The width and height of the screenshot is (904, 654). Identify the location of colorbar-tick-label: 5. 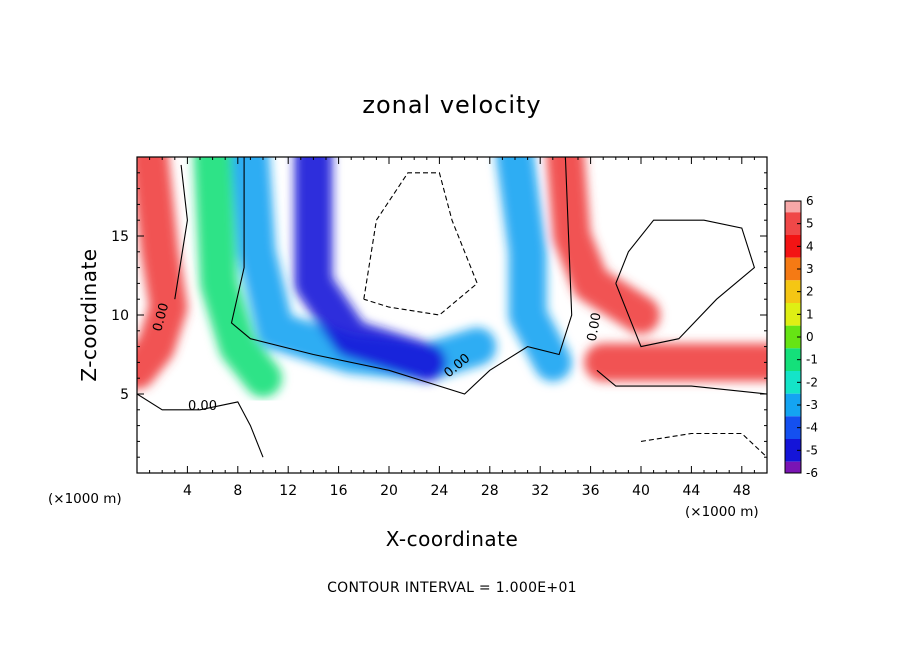
(810, 224).